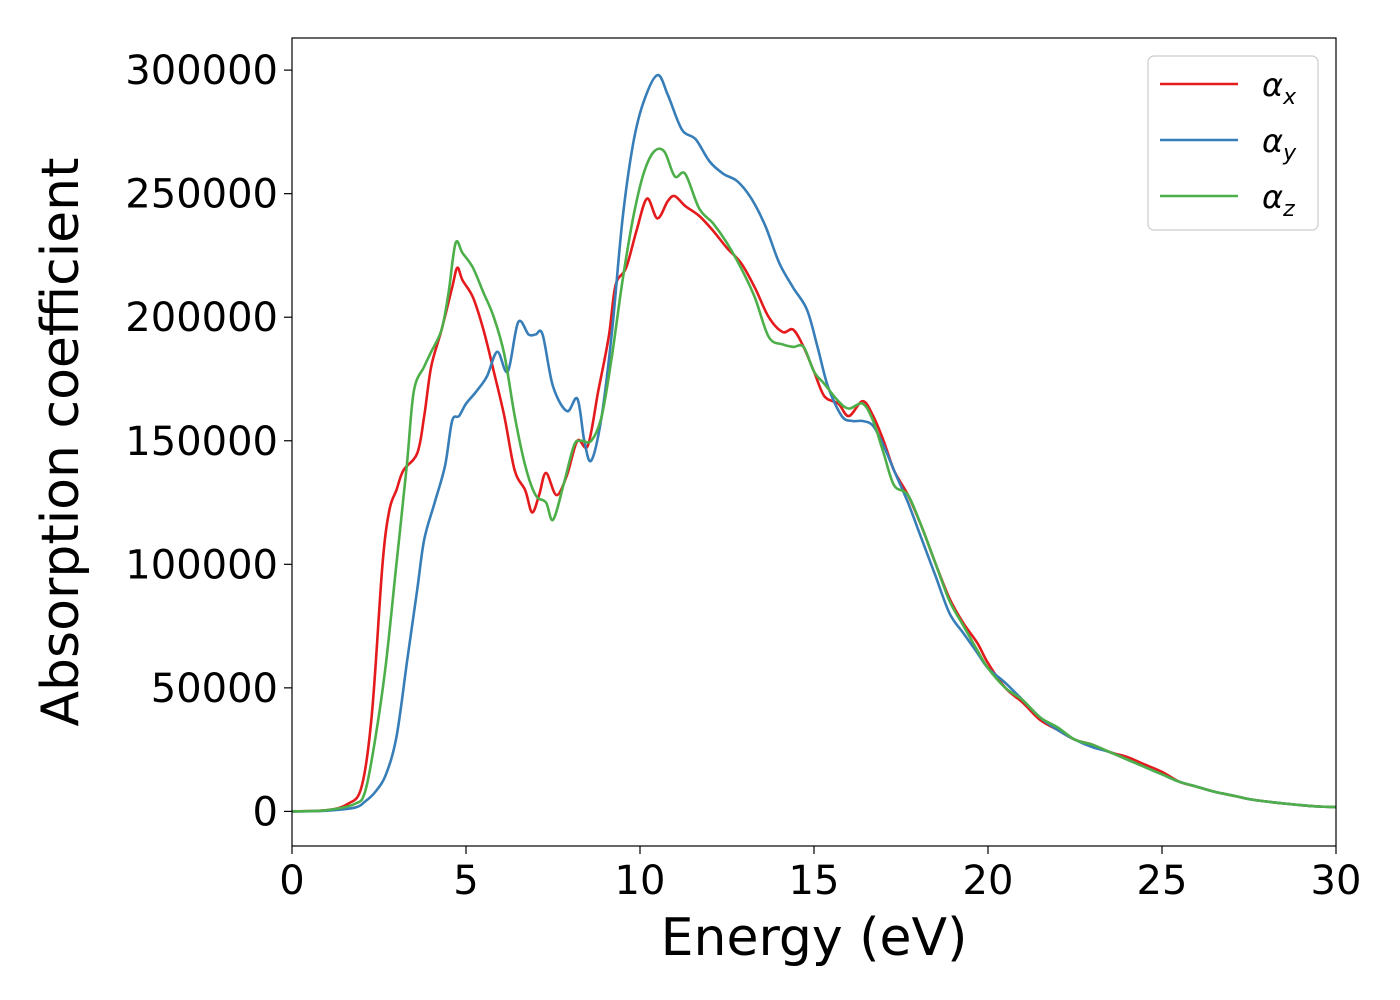 The height and width of the screenshot is (1000, 1400). Describe the element at coordinates (214, 689) in the screenshot. I see `y-tick-label: 50000` at that location.